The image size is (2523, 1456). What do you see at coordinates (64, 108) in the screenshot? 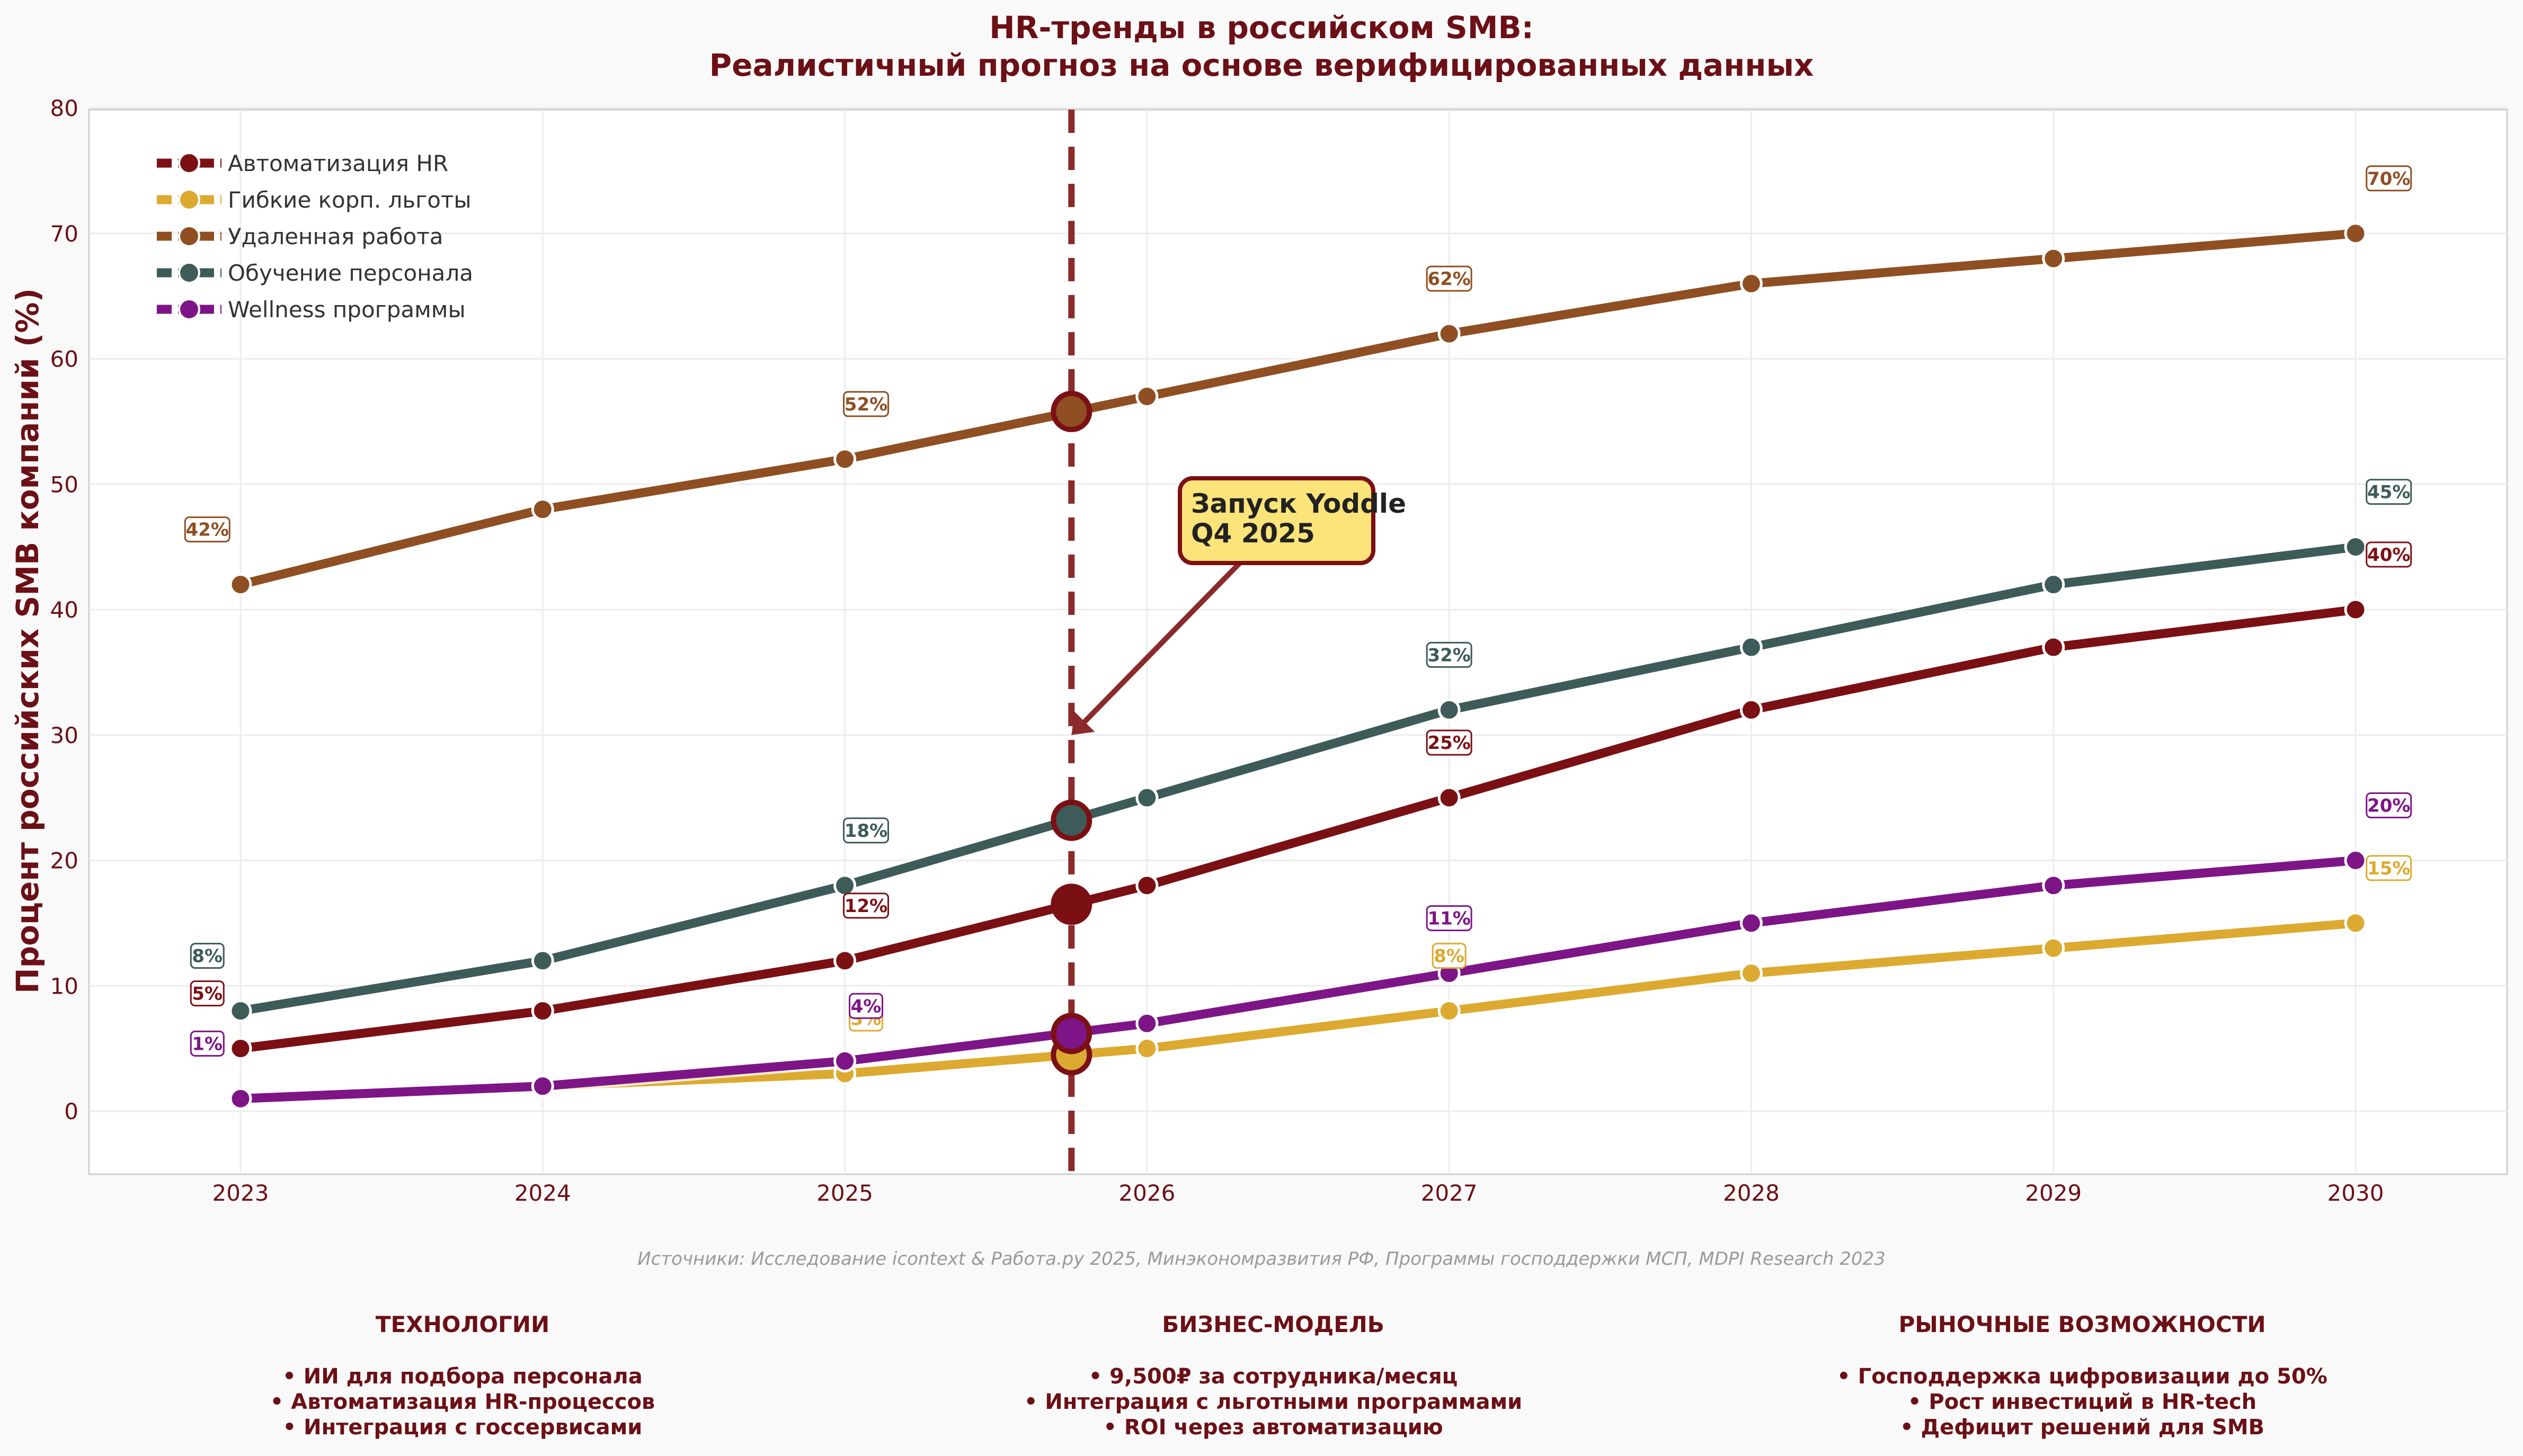
I see `y-tick-label: 80` at bounding box center [64, 108].